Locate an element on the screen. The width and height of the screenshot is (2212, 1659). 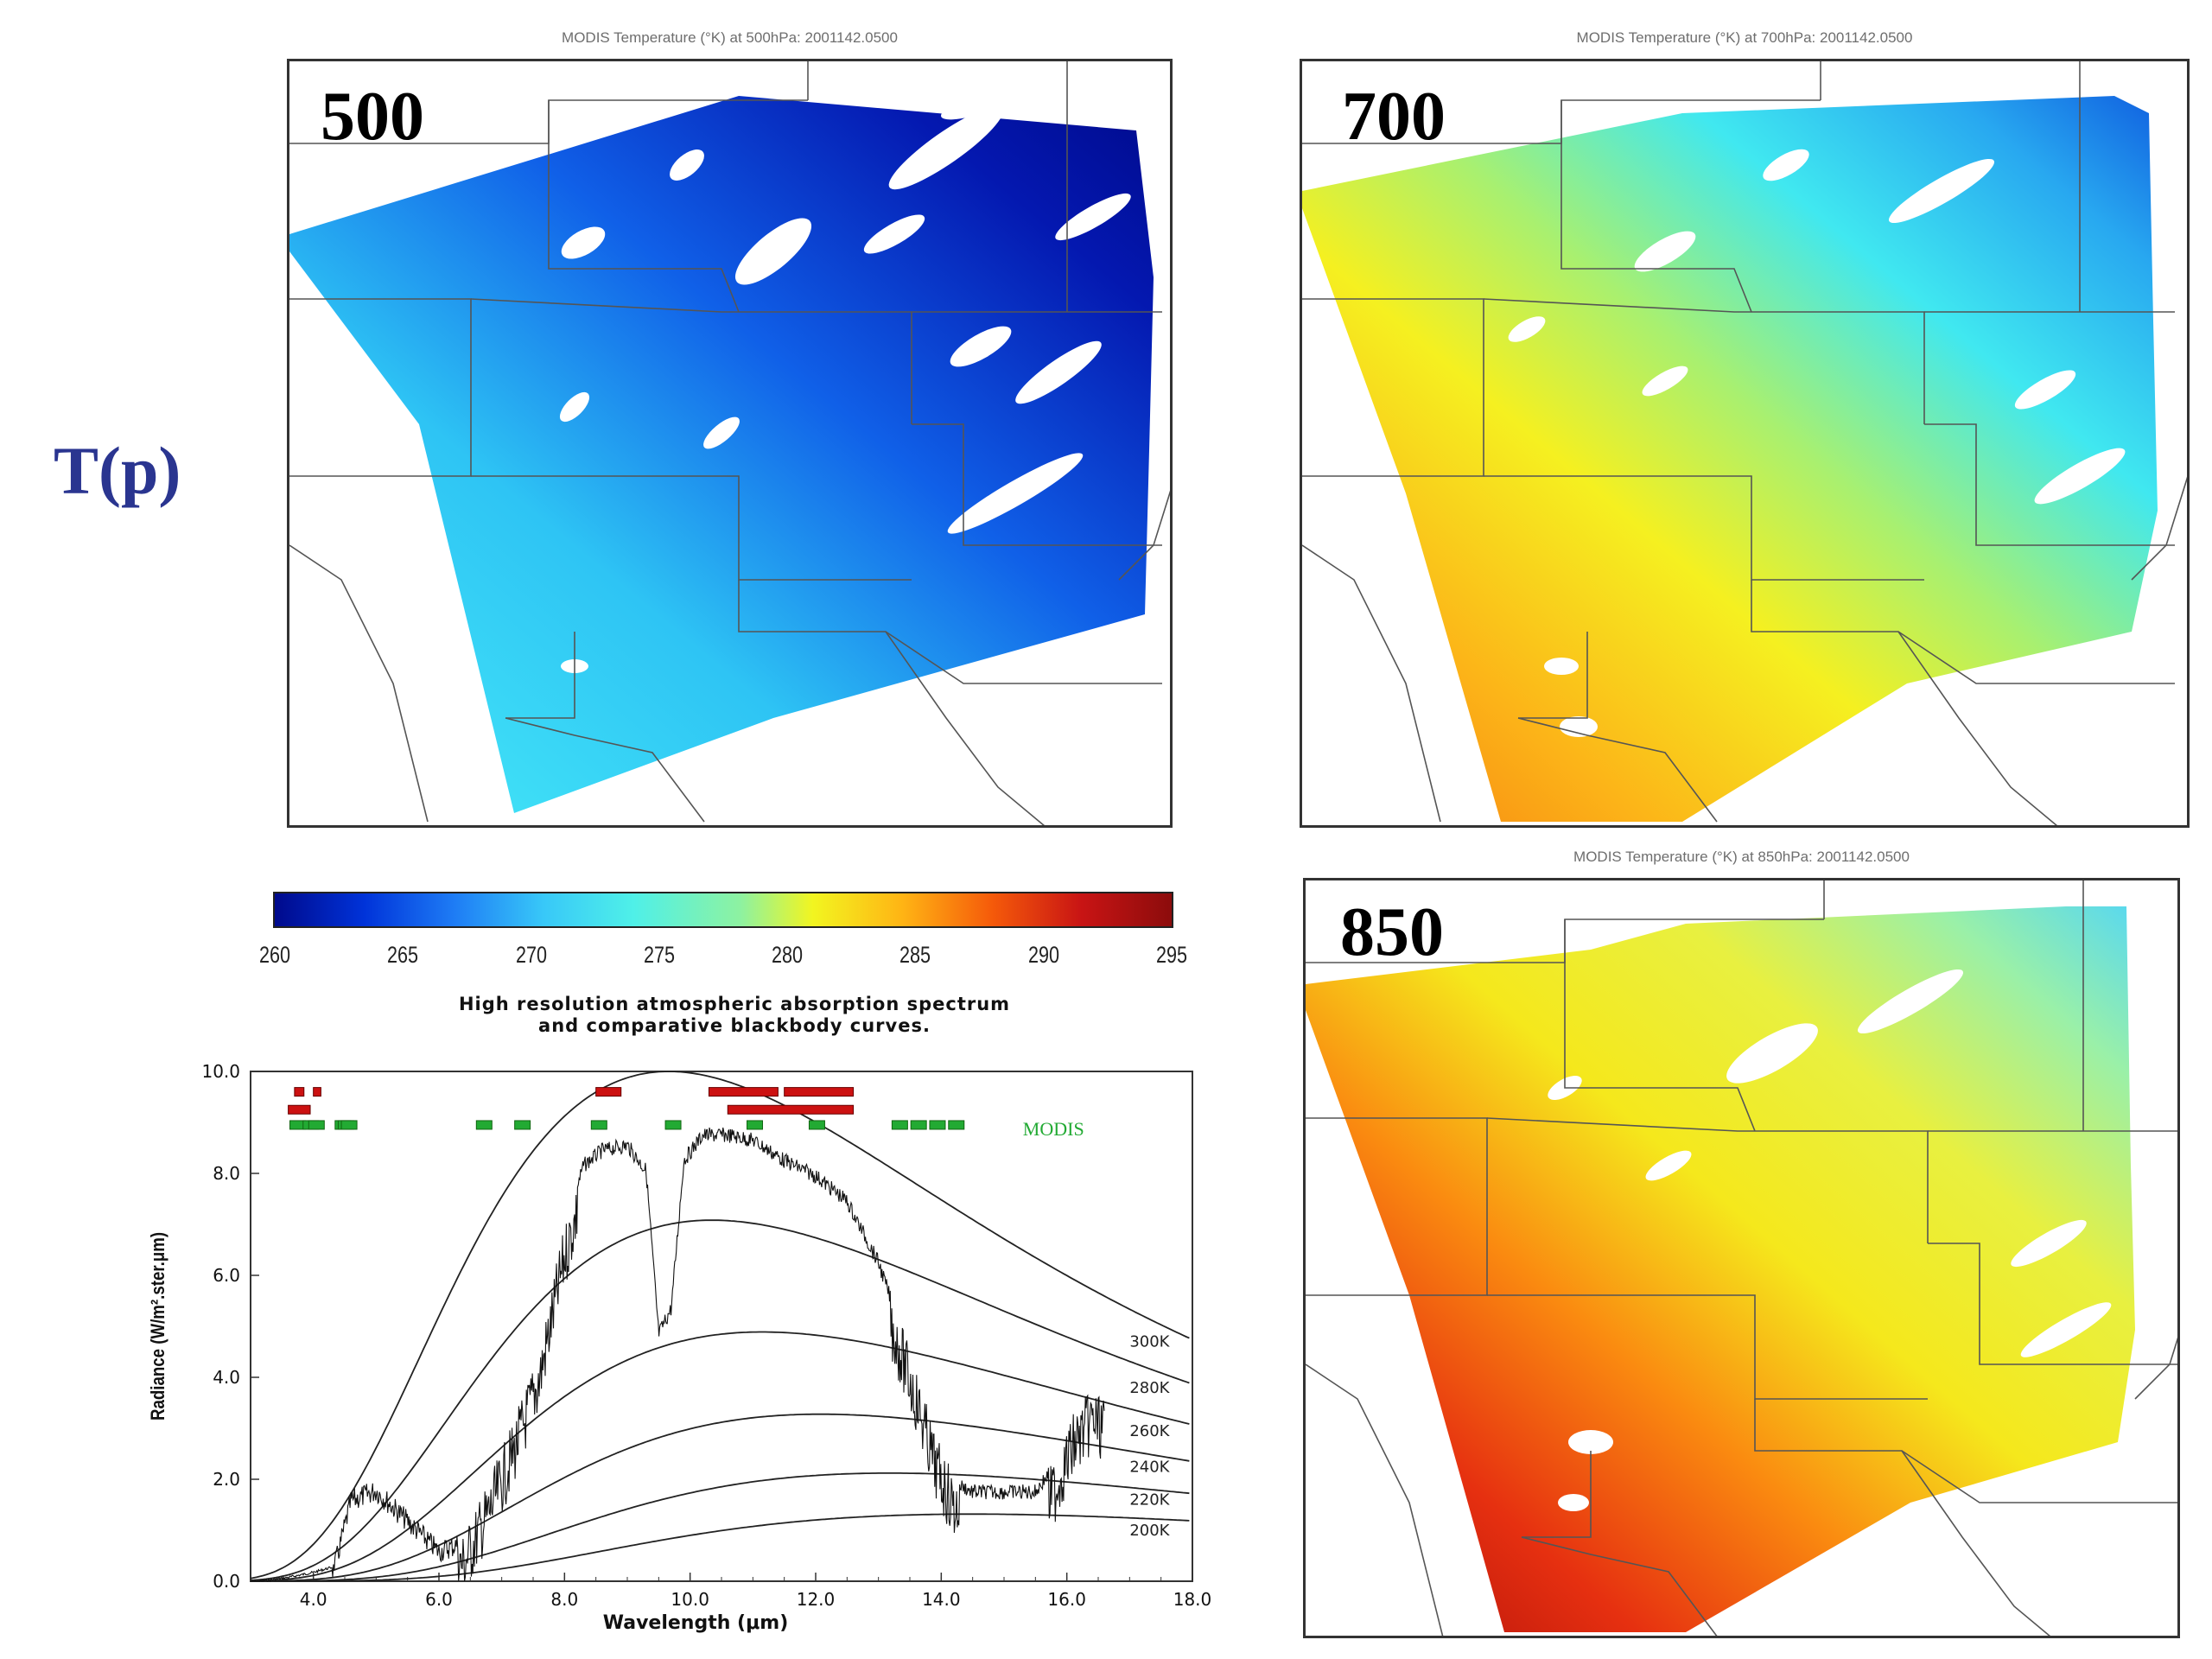
blackbody-curve-220K is located at coordinates (720, 1526).